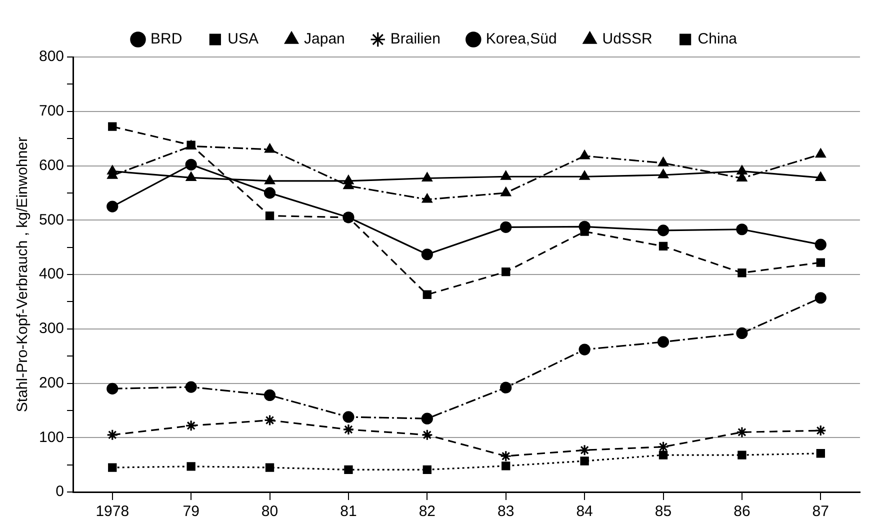 The height and width of the screenshot is (530, 870). Describe the element at coordinates (820, 511) in the screenshot. I see `x-tick-label: 87` at that location.